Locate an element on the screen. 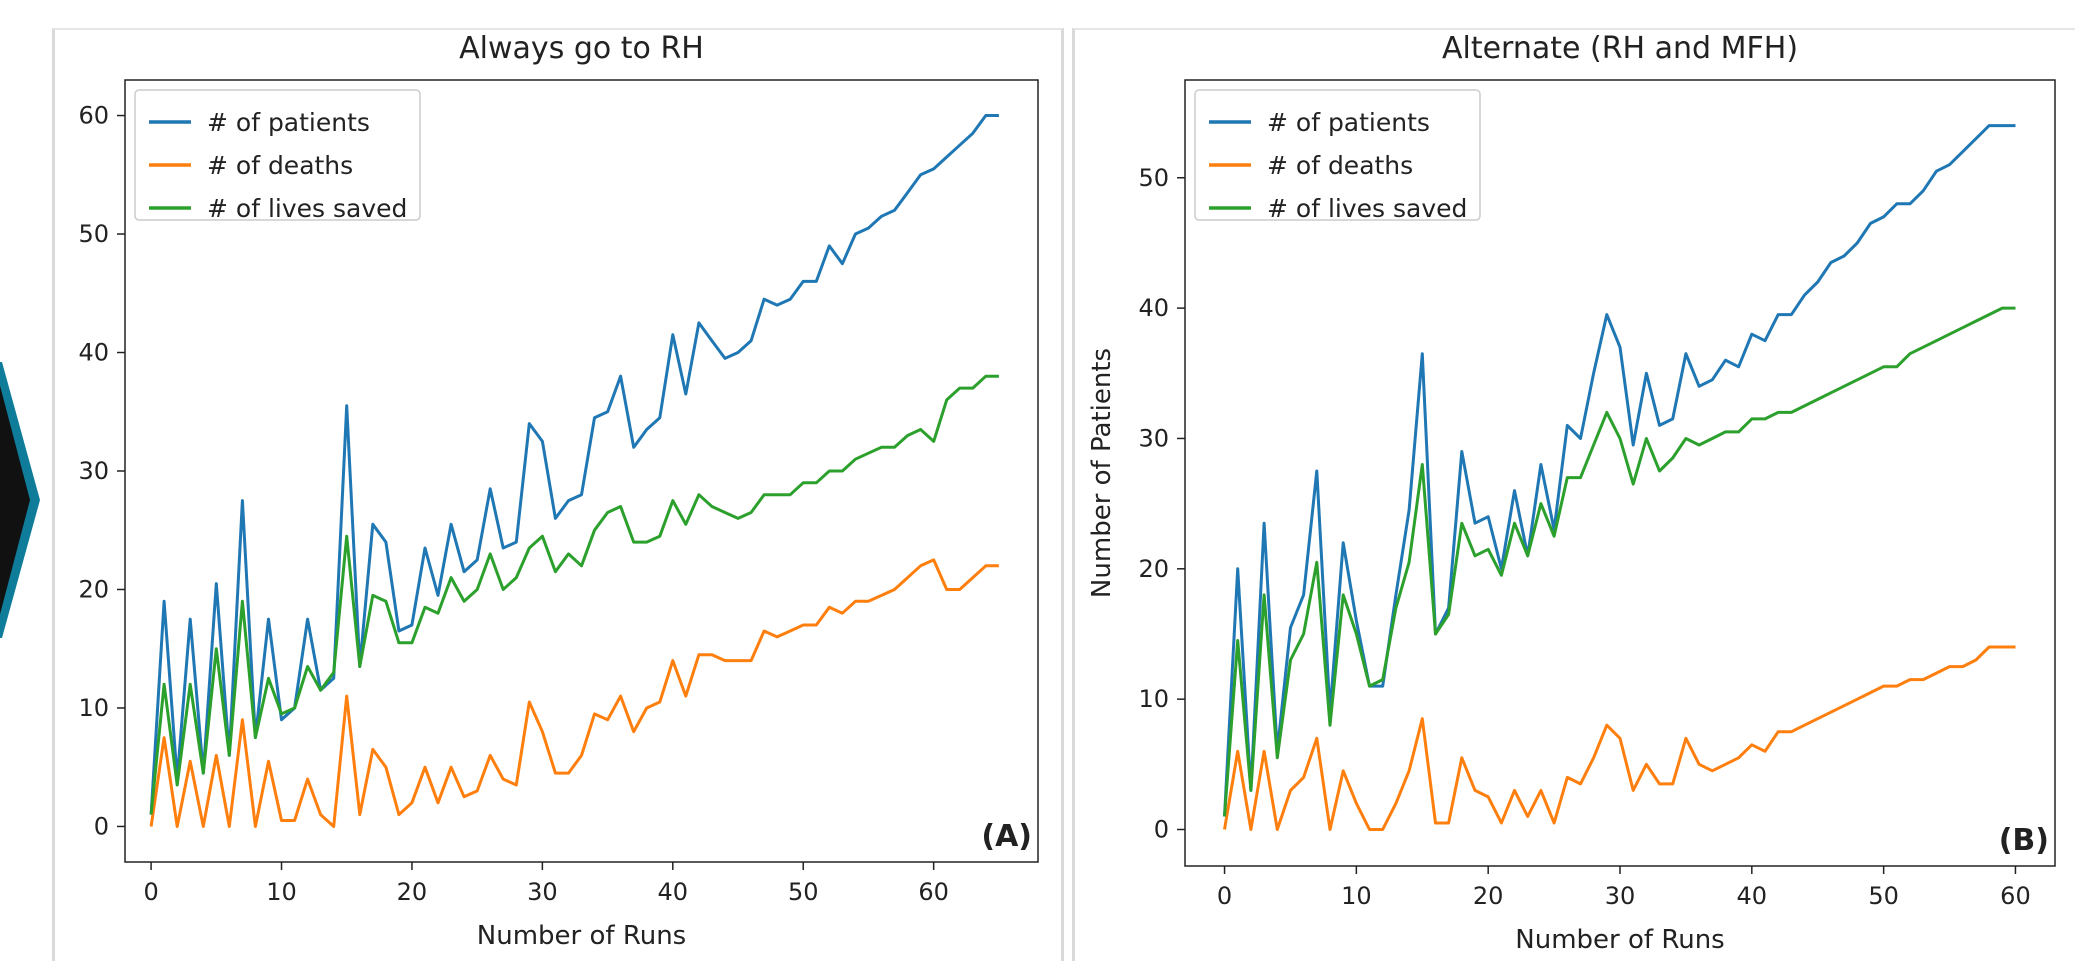 The image size is (2075, 961). chart-0-title: Always go to RH is located at coordinates (581, 48).